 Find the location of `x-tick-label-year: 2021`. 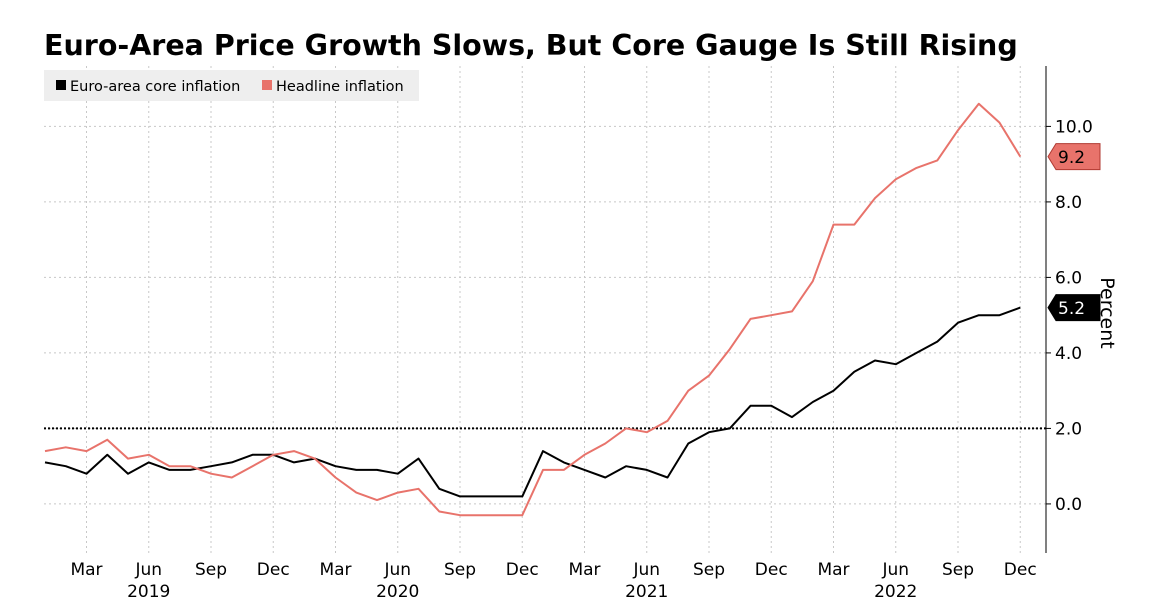

x-tick-label-year: 2021 is located at coordinates (646, 592).